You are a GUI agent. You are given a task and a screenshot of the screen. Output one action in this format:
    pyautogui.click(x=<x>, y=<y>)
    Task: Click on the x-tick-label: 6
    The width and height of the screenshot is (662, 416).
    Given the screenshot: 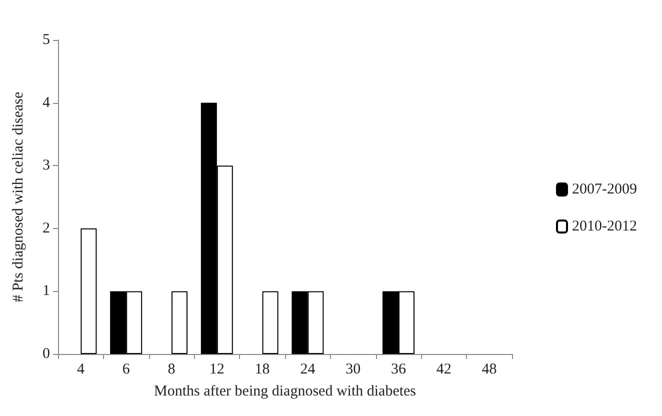 What is the action you would take?
    pyautogui.click(x=126, y=370)
    